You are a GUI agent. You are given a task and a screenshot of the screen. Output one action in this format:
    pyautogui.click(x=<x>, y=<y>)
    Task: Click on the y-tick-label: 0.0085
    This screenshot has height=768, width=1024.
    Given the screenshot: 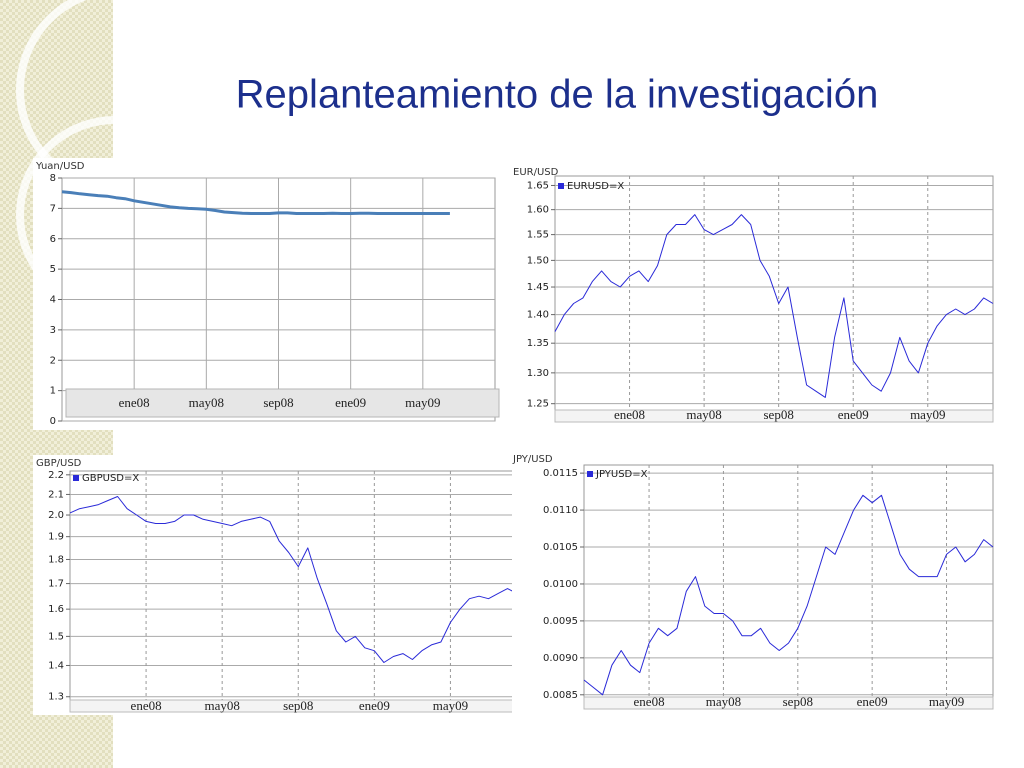 What is the action you would take?
    pyautogui.click(x=560, y=695)
    